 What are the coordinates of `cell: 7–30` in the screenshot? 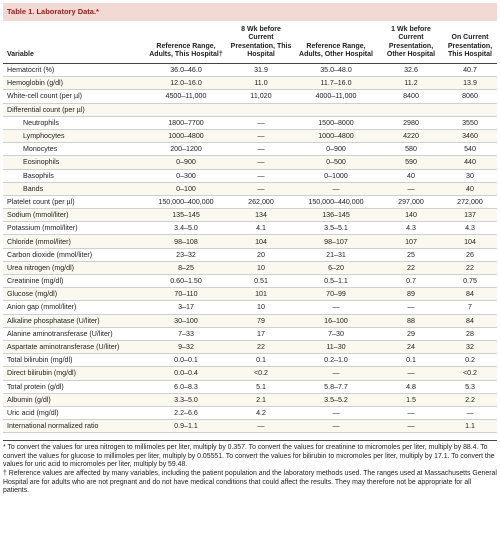 It's located at (336, 334).